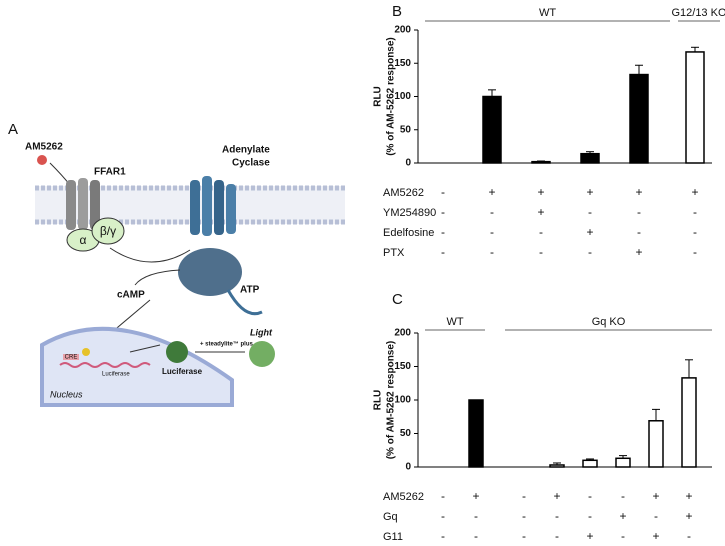 The image size is (725, 546). I want to click on y-axis-label: (% of AM-5262 response), so click(391, 96).